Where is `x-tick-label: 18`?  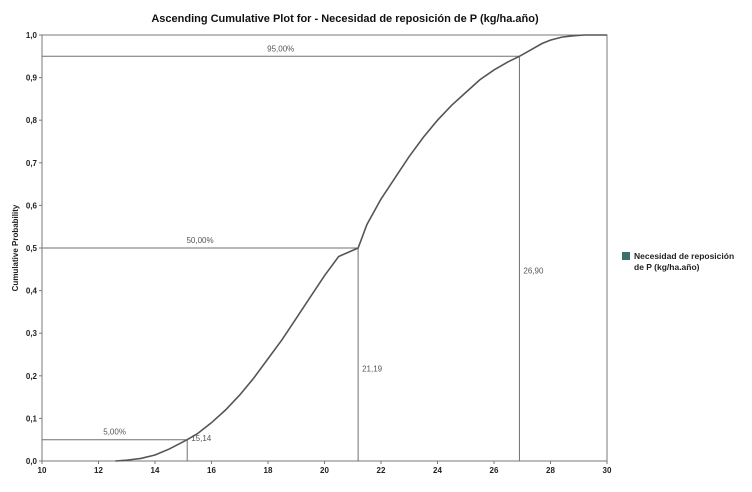 x-tick-label: 18 is located at coordinates (268, 470).